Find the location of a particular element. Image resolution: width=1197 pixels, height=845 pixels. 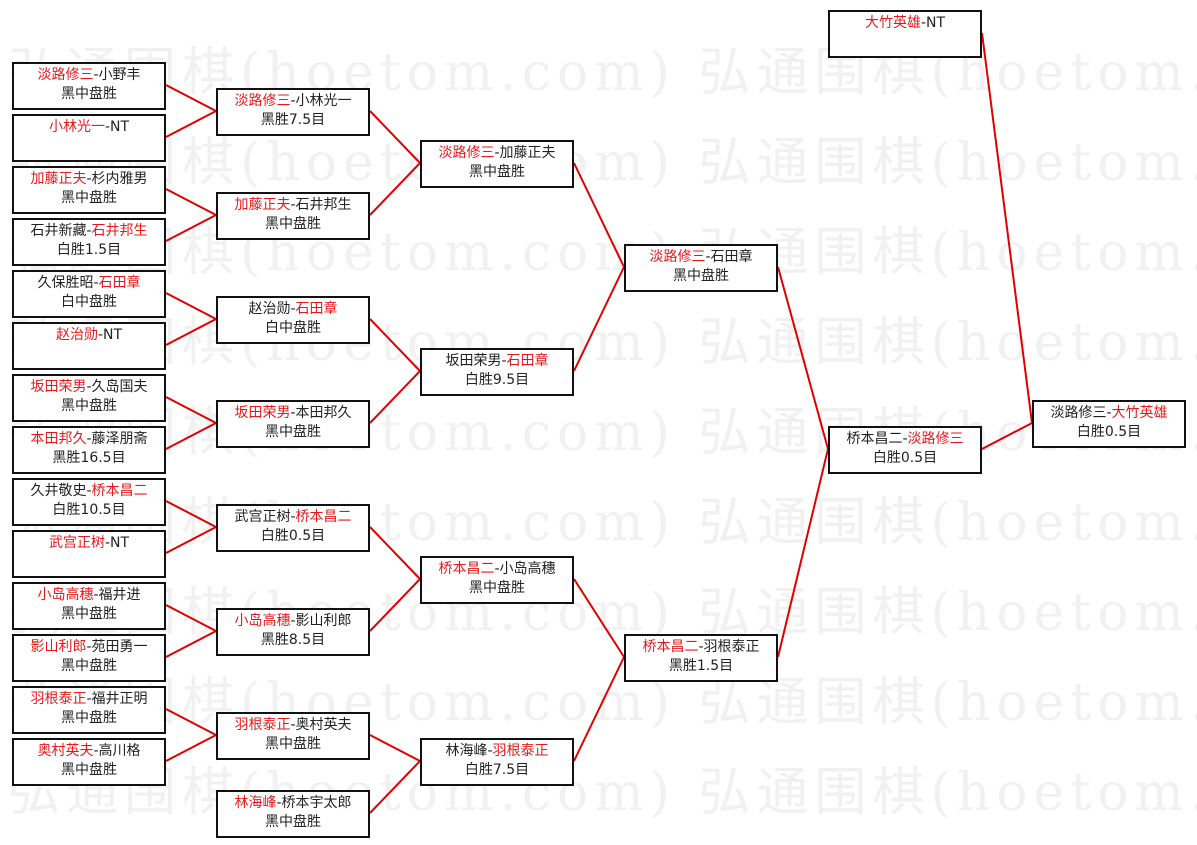

match-players: 久保胜昭-石田章 is located at coordinates (89, 283).